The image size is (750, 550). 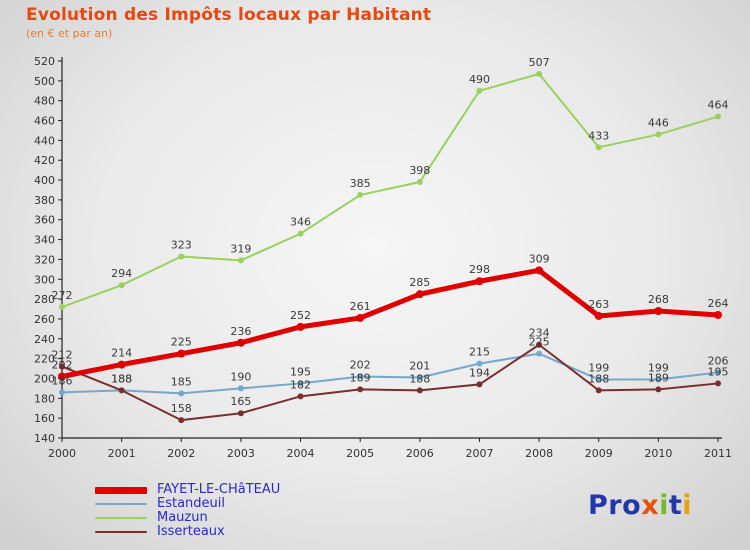 What do you see at coordinates (598, 367) in the screenshot?
I see `value-label: 199` at bounding box center [598, 367].